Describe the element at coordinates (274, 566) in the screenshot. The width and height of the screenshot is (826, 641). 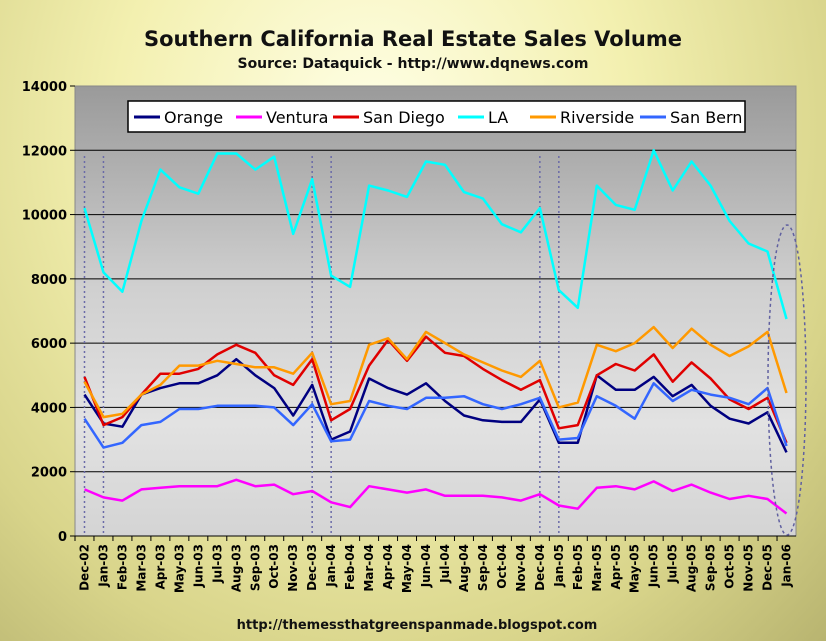
I see `x-tick-label: Oct-03` at that location.